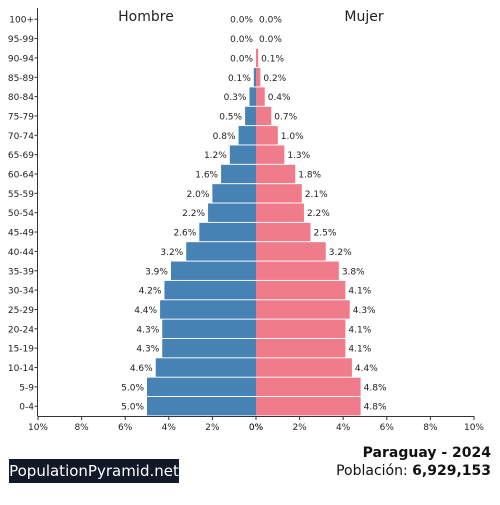 The height and width of the screenshot is (505, 500). I want to click on population-label: Población:, so click(372, 471).